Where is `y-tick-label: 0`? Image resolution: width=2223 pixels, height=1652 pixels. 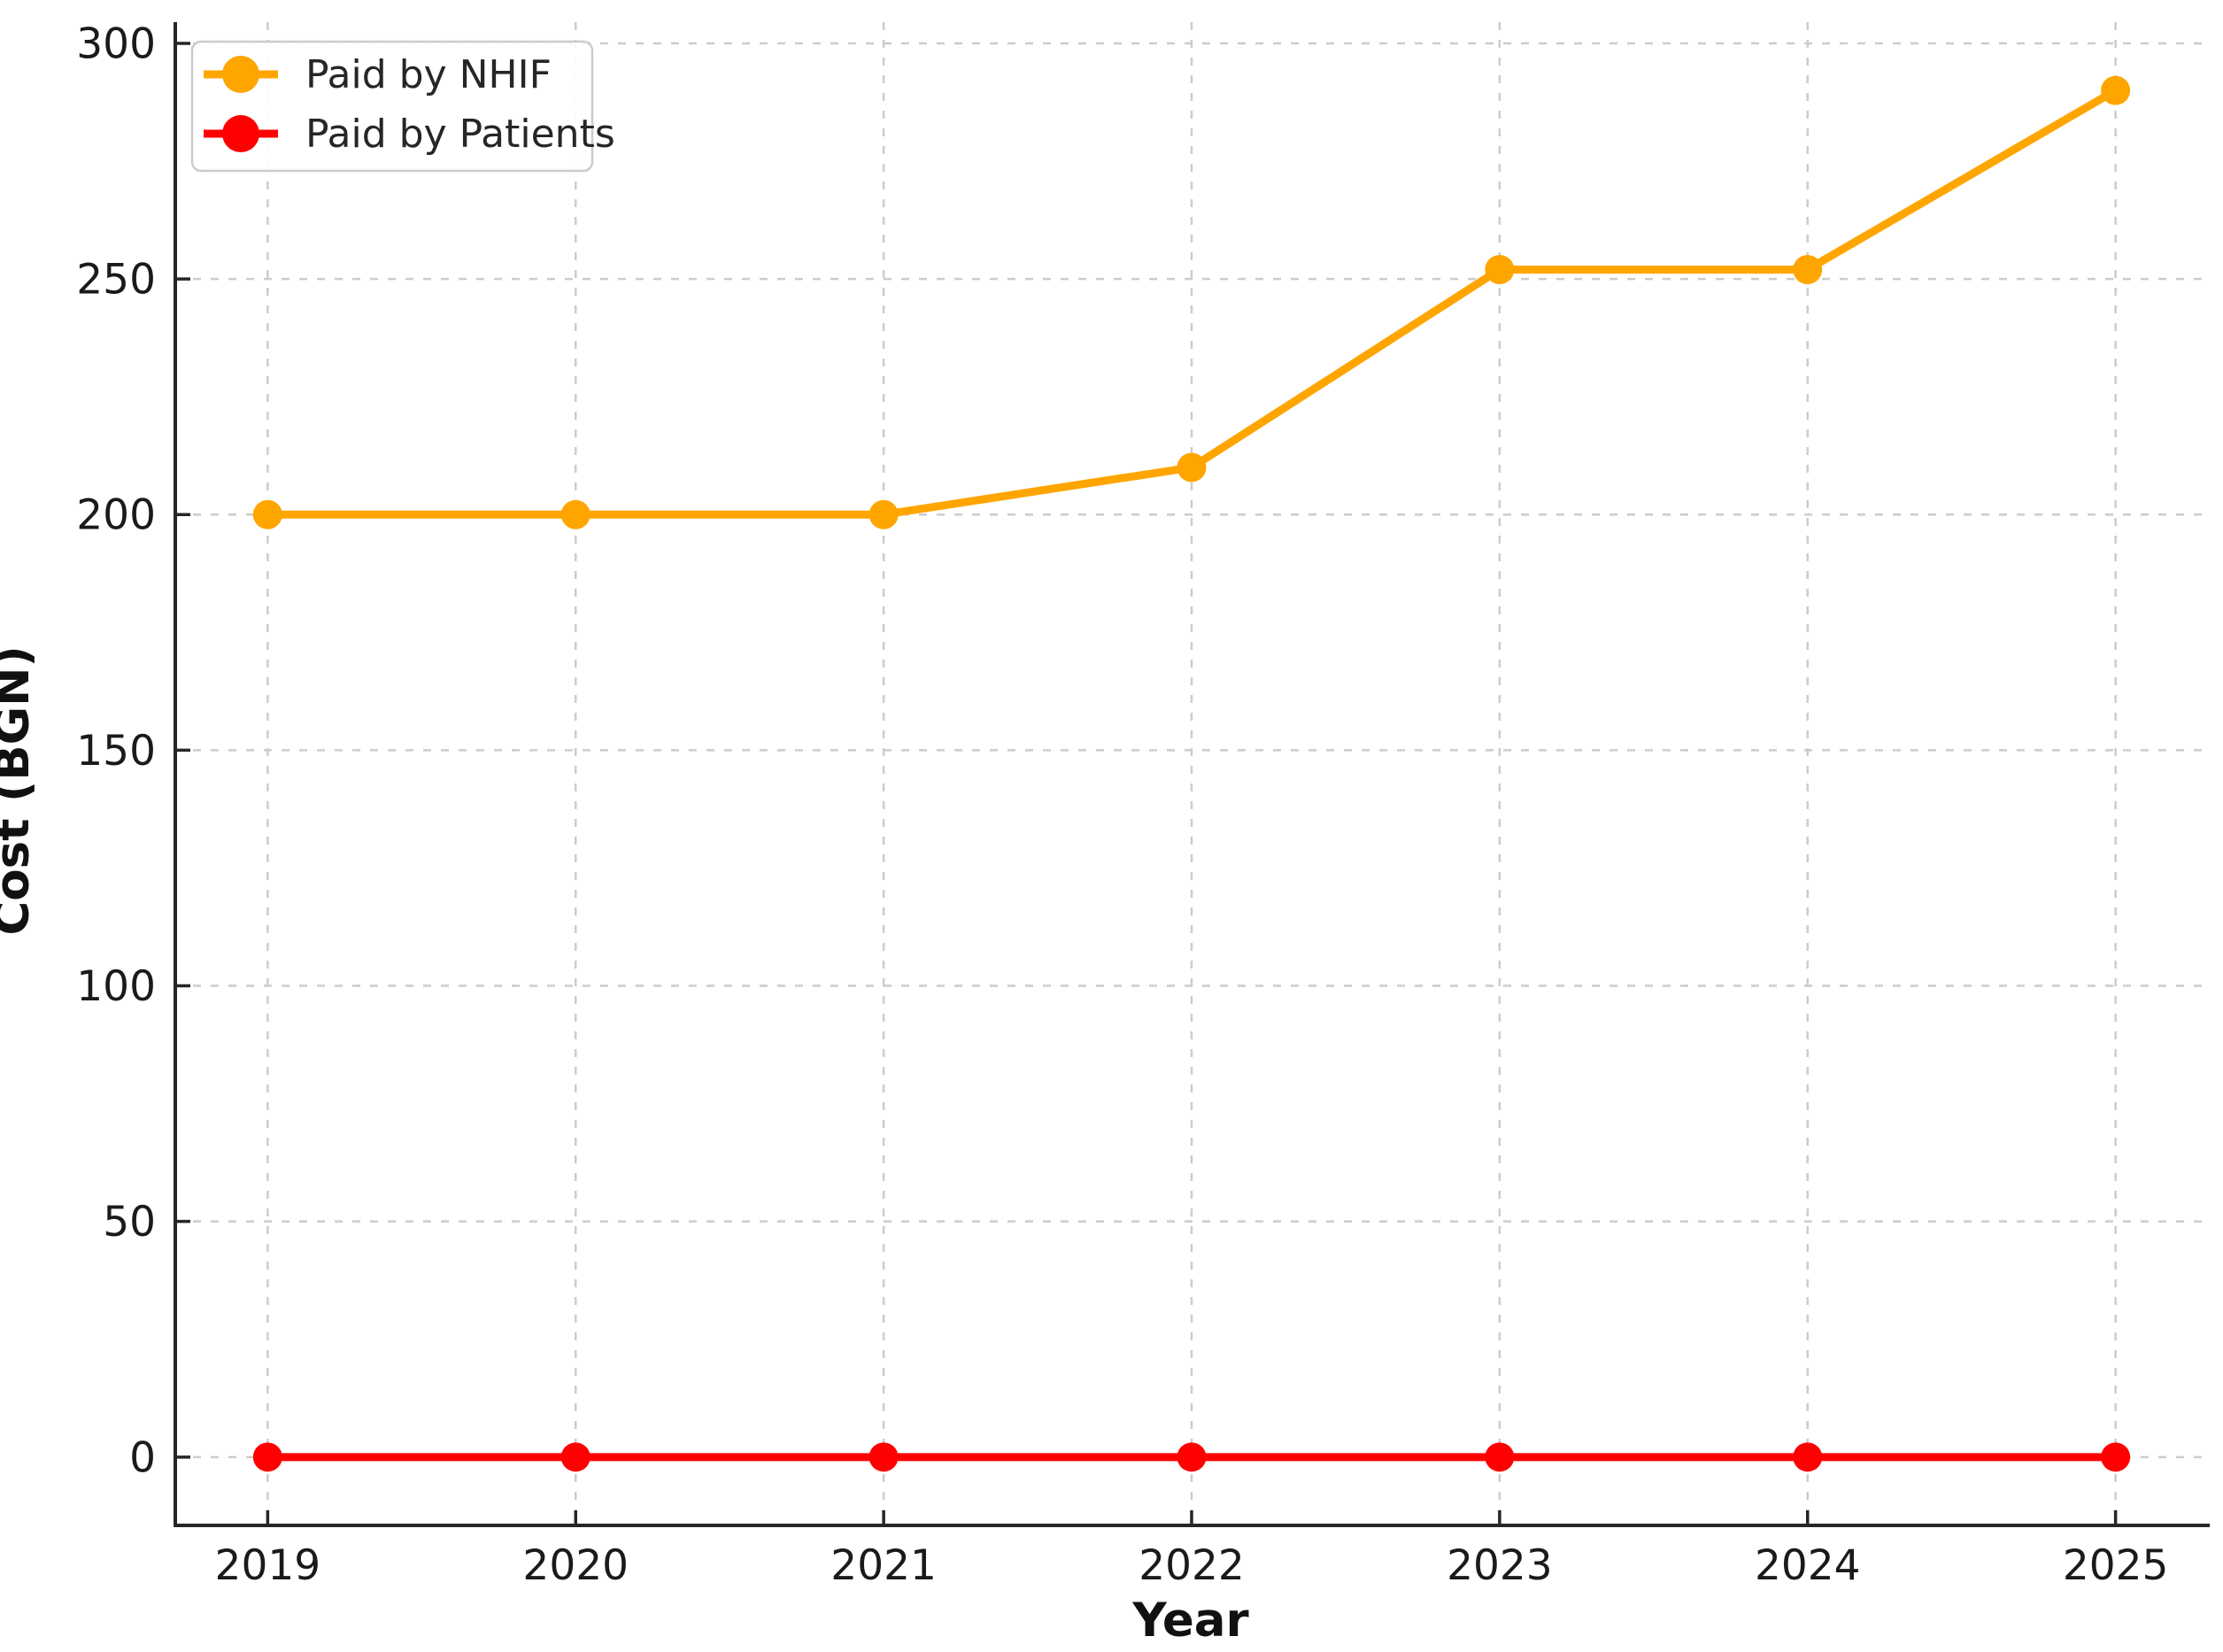 y-tick-label: 0 is located at coordinates (142, 1457).